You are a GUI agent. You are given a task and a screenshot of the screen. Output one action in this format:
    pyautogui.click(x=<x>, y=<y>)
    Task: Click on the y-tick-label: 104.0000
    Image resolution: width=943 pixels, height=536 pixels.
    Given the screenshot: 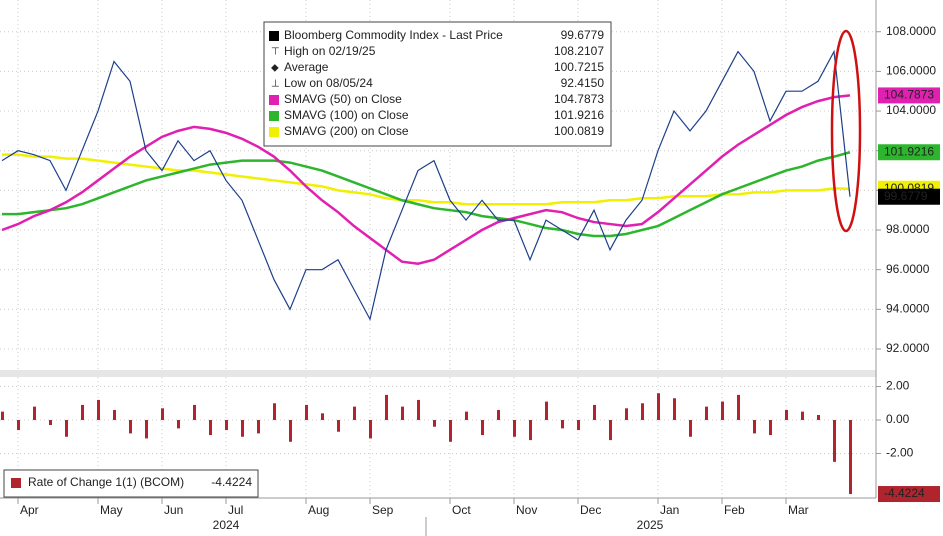 What is the action you would take?
    pyautogui.click(x=911, y=110)
    